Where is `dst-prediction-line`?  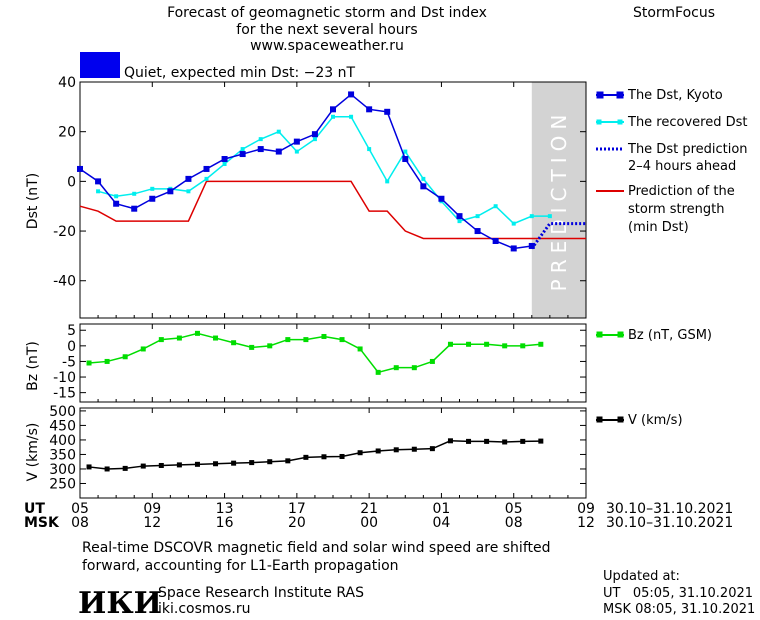 dst-prediction-line is located at coordinates (558, 236).